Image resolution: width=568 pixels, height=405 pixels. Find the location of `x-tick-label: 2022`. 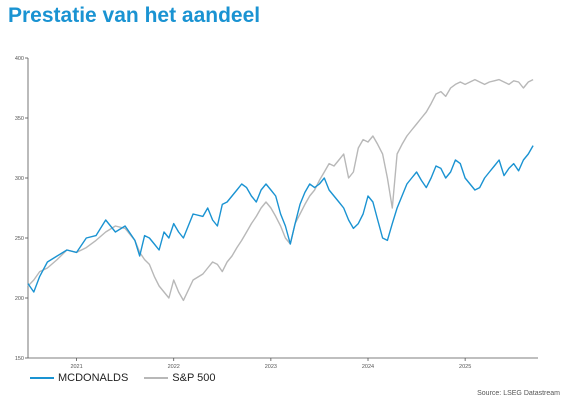

x-tick-label: 2022 is located at coordinates (174, 367).